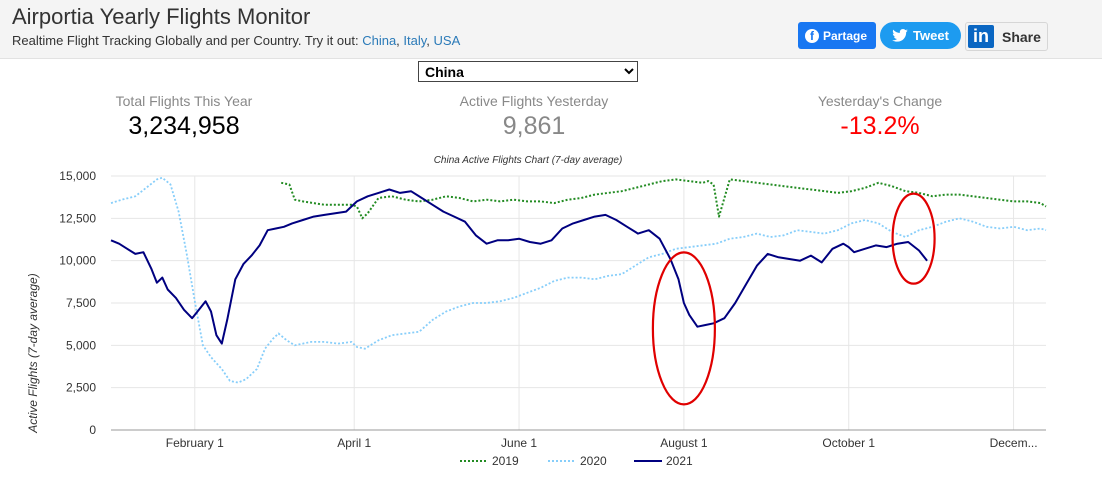 This screenshot has height=481, width=1102. What do you see at coordinates (81, 388) in the screenshot?
I see `y-tick-label: 2,500` at bounding box center [81, 388].